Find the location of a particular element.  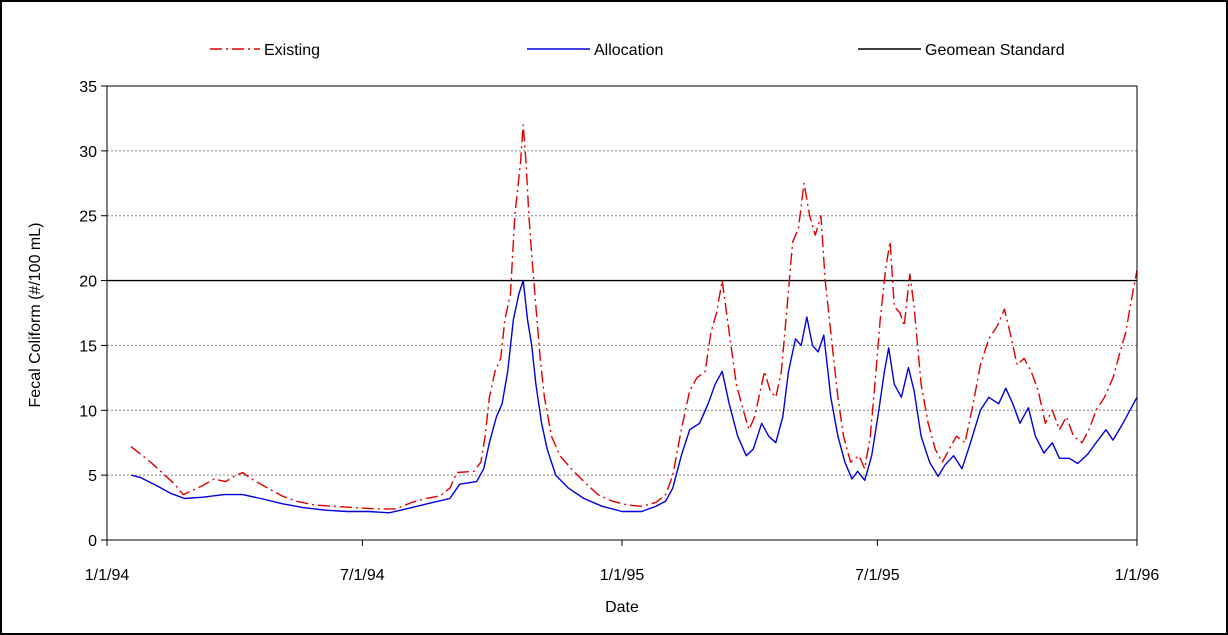

legend-label-existing: Existing is located at coordinates (292, 50).